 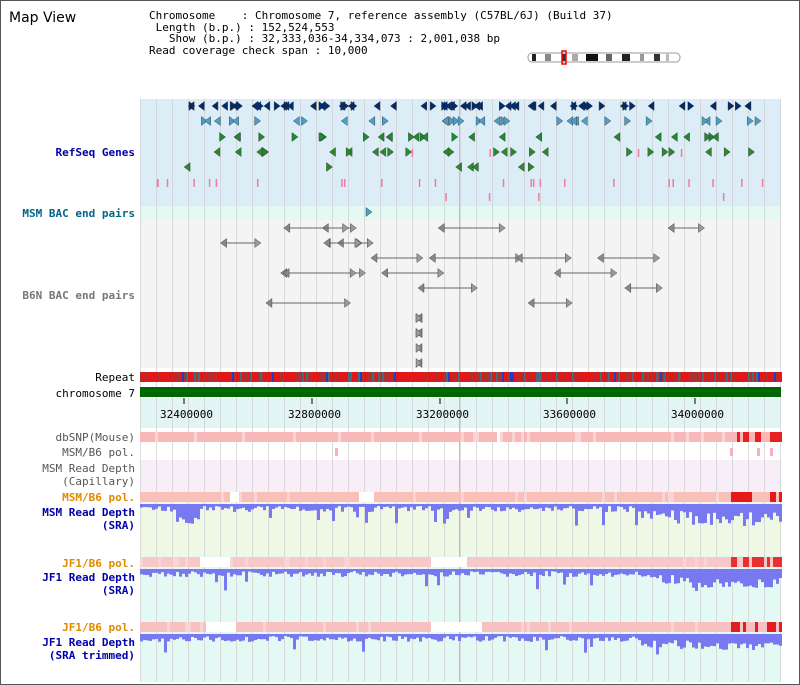 What do you see at coordinates (98, 497) in the screenshot?
I see `track-label-msm-b6-pol-2: MSM/B6 pol.` at bounding box center [98, 497].